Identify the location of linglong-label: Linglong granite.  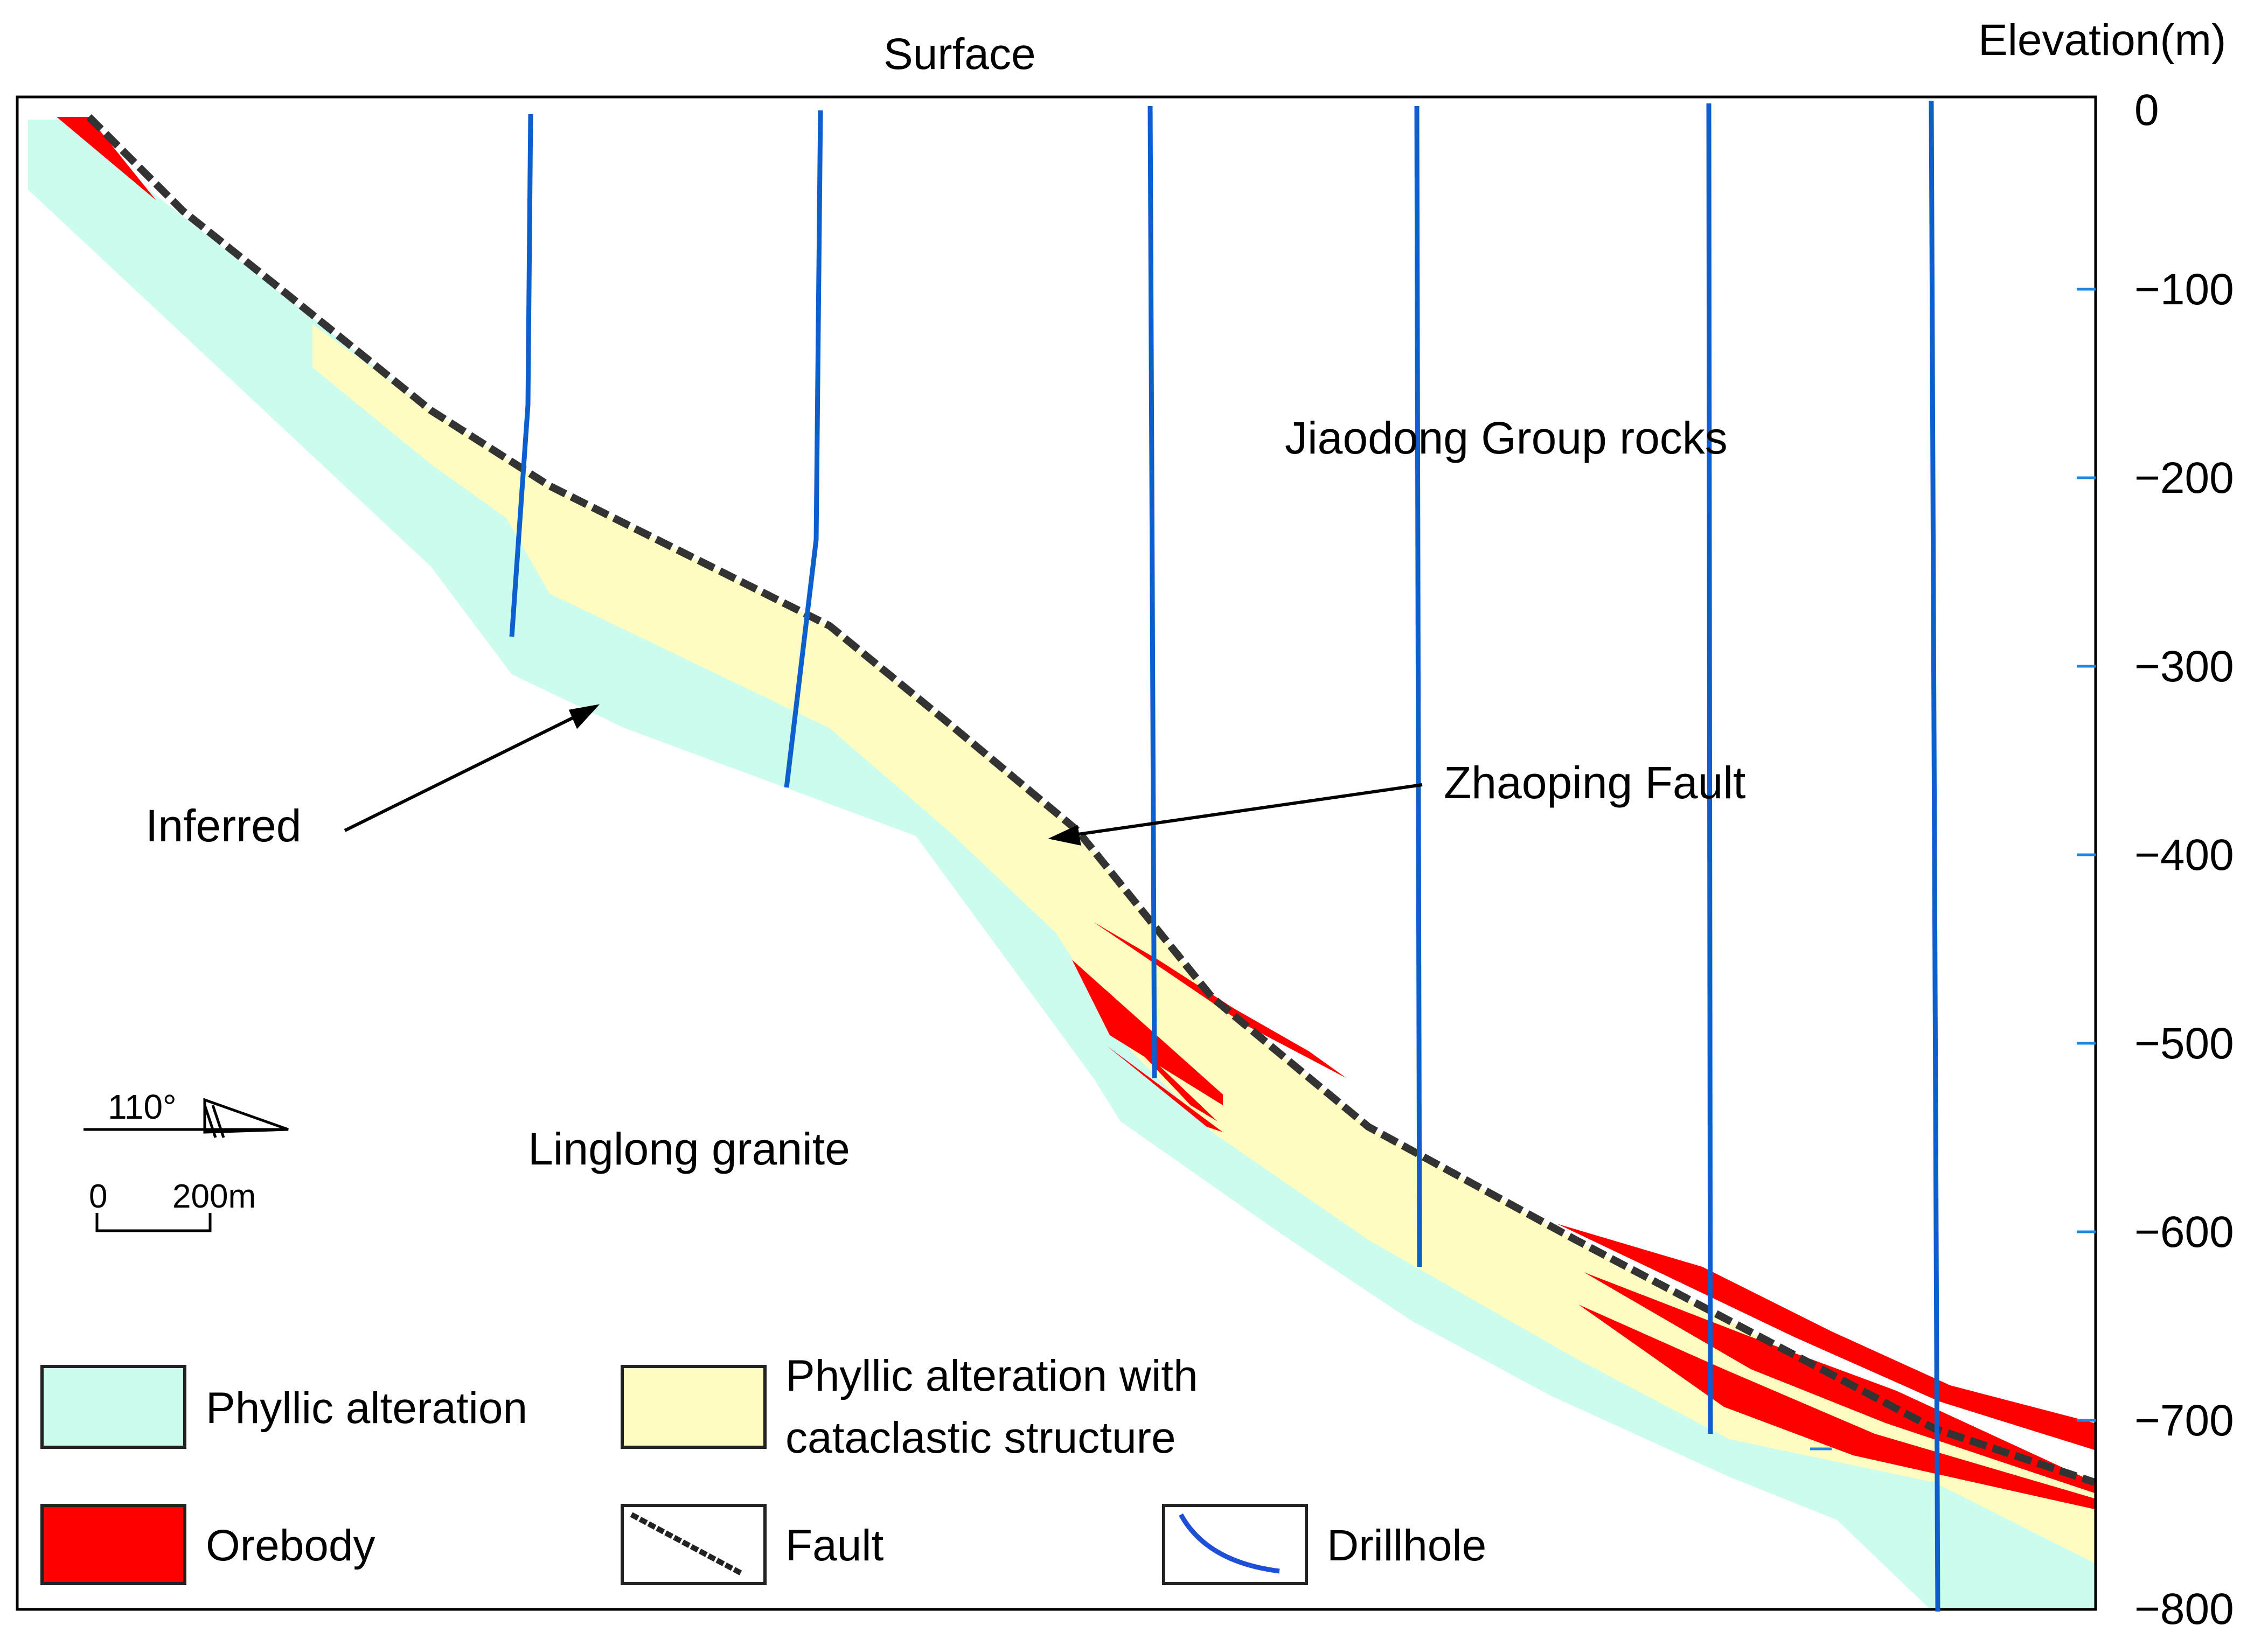
(689, 1149).